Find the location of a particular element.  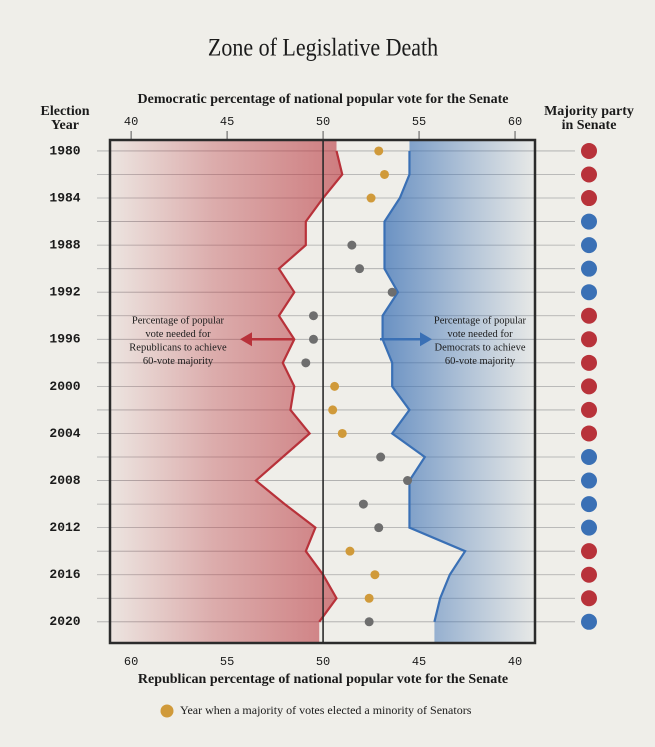

y-tick-label: 1988 is located at coordinates (64, 245).